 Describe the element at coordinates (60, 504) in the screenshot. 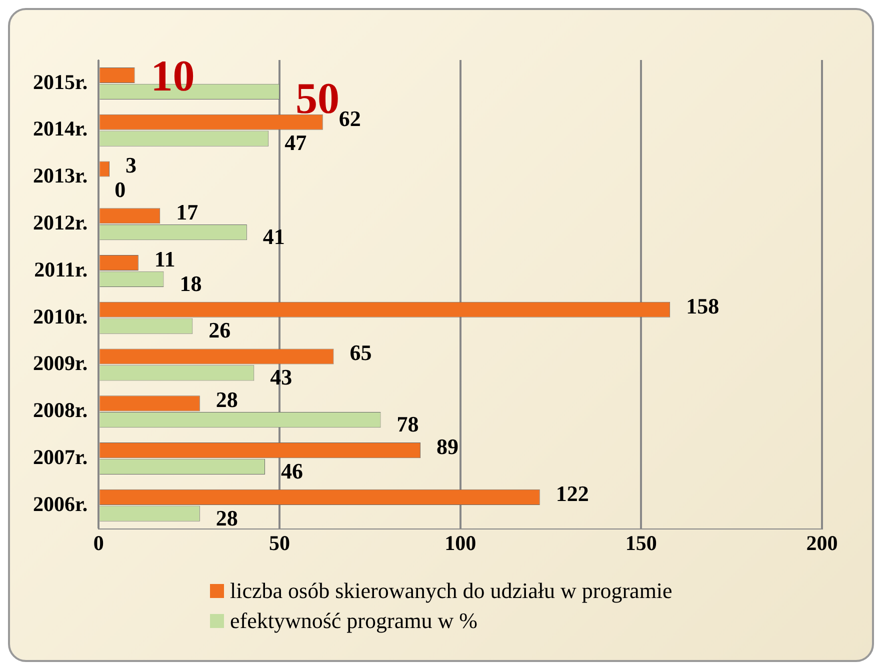

I see `y-tick-label: 2006r.` at that location.